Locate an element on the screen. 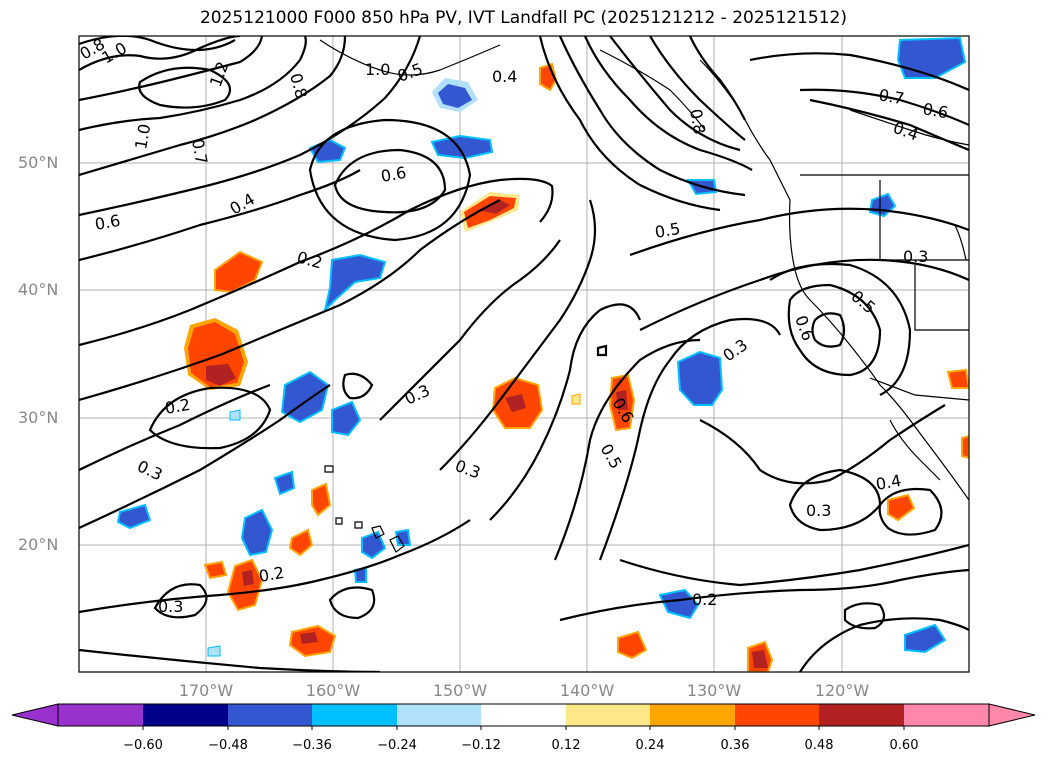 The width and height of the screenshot is (1047, 765). colorbar-tick-label: −0.12 is located at coordinates (481, 745).